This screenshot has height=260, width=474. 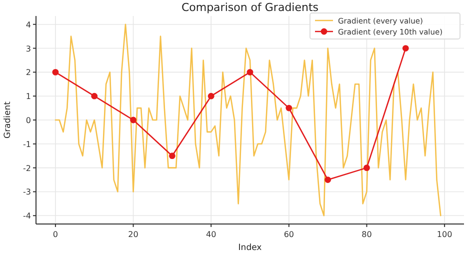 What do you see at coordinates (133, 234) in the screenshot?
I see `x-tick-label: 20` at bounding box center [133, 234].